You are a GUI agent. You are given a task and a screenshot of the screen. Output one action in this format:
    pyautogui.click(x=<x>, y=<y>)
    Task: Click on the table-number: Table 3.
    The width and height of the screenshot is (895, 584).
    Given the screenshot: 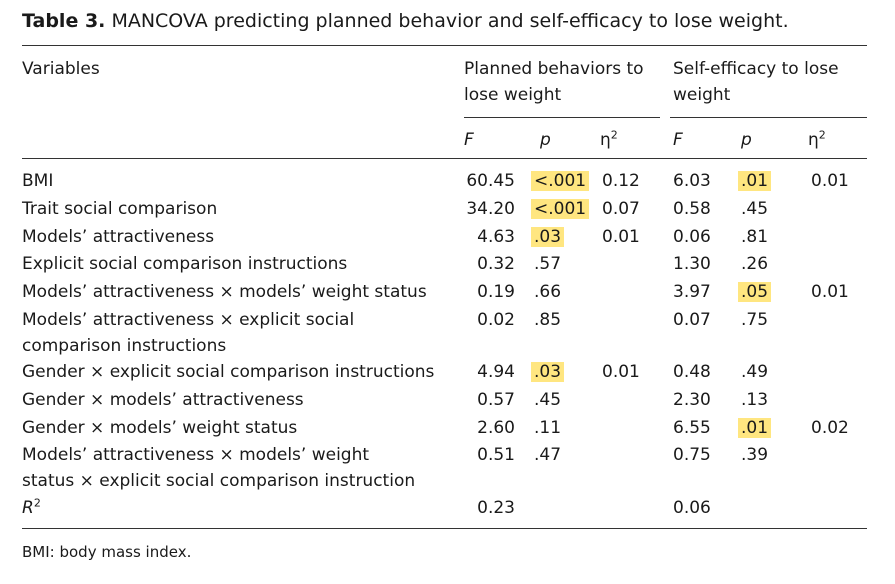 What is the action you would take?
    pyautogui.click(x=64, y=21)
    